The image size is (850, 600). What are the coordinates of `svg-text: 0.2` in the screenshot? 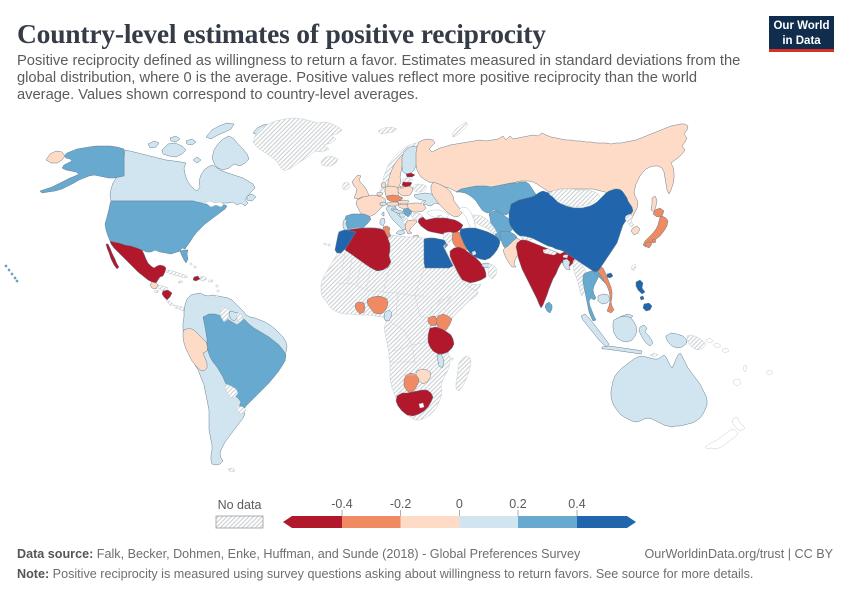 It's located at (517, 504).